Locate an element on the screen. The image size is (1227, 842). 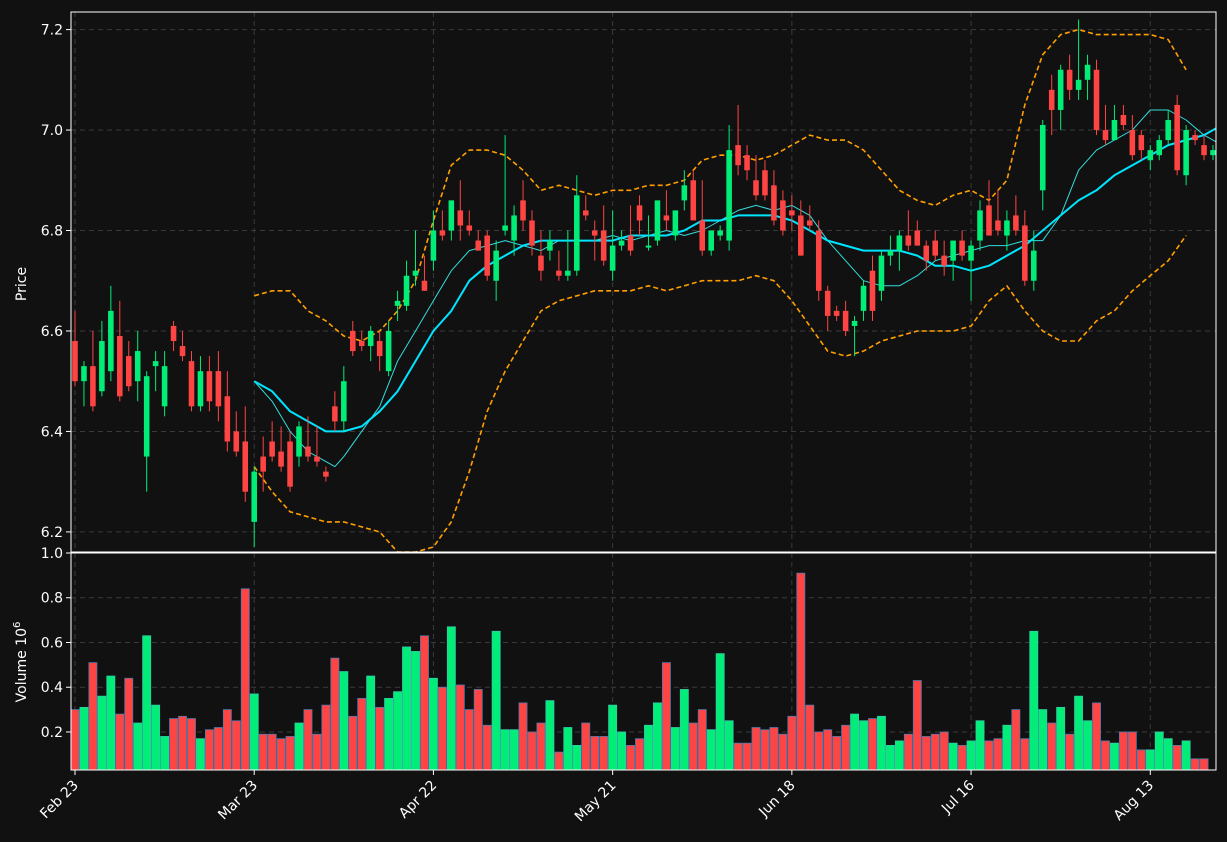
price-tick-label: 7.0 is located at coordinates (52, 131).